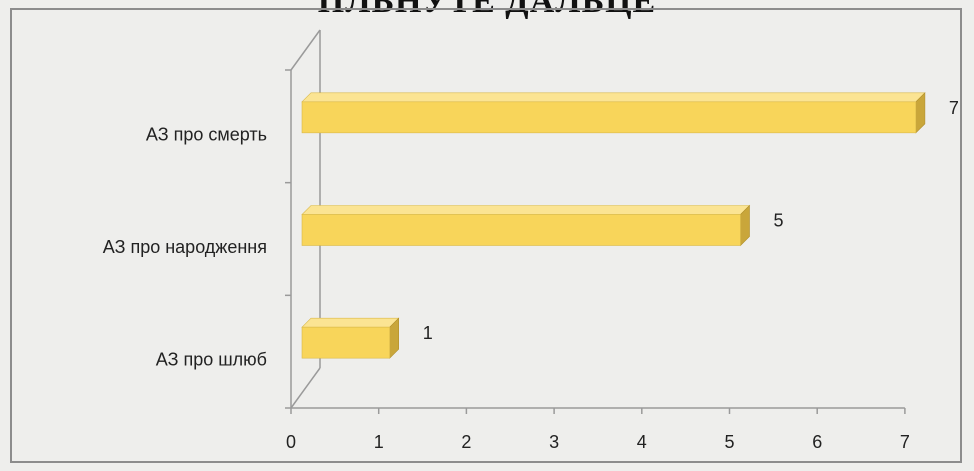 The width and height of the screenshot is (974, 471). What do you see at coordinates (954, 108) in the screenshot?
I see `data-label: 7` at bounding box center [954, 108].